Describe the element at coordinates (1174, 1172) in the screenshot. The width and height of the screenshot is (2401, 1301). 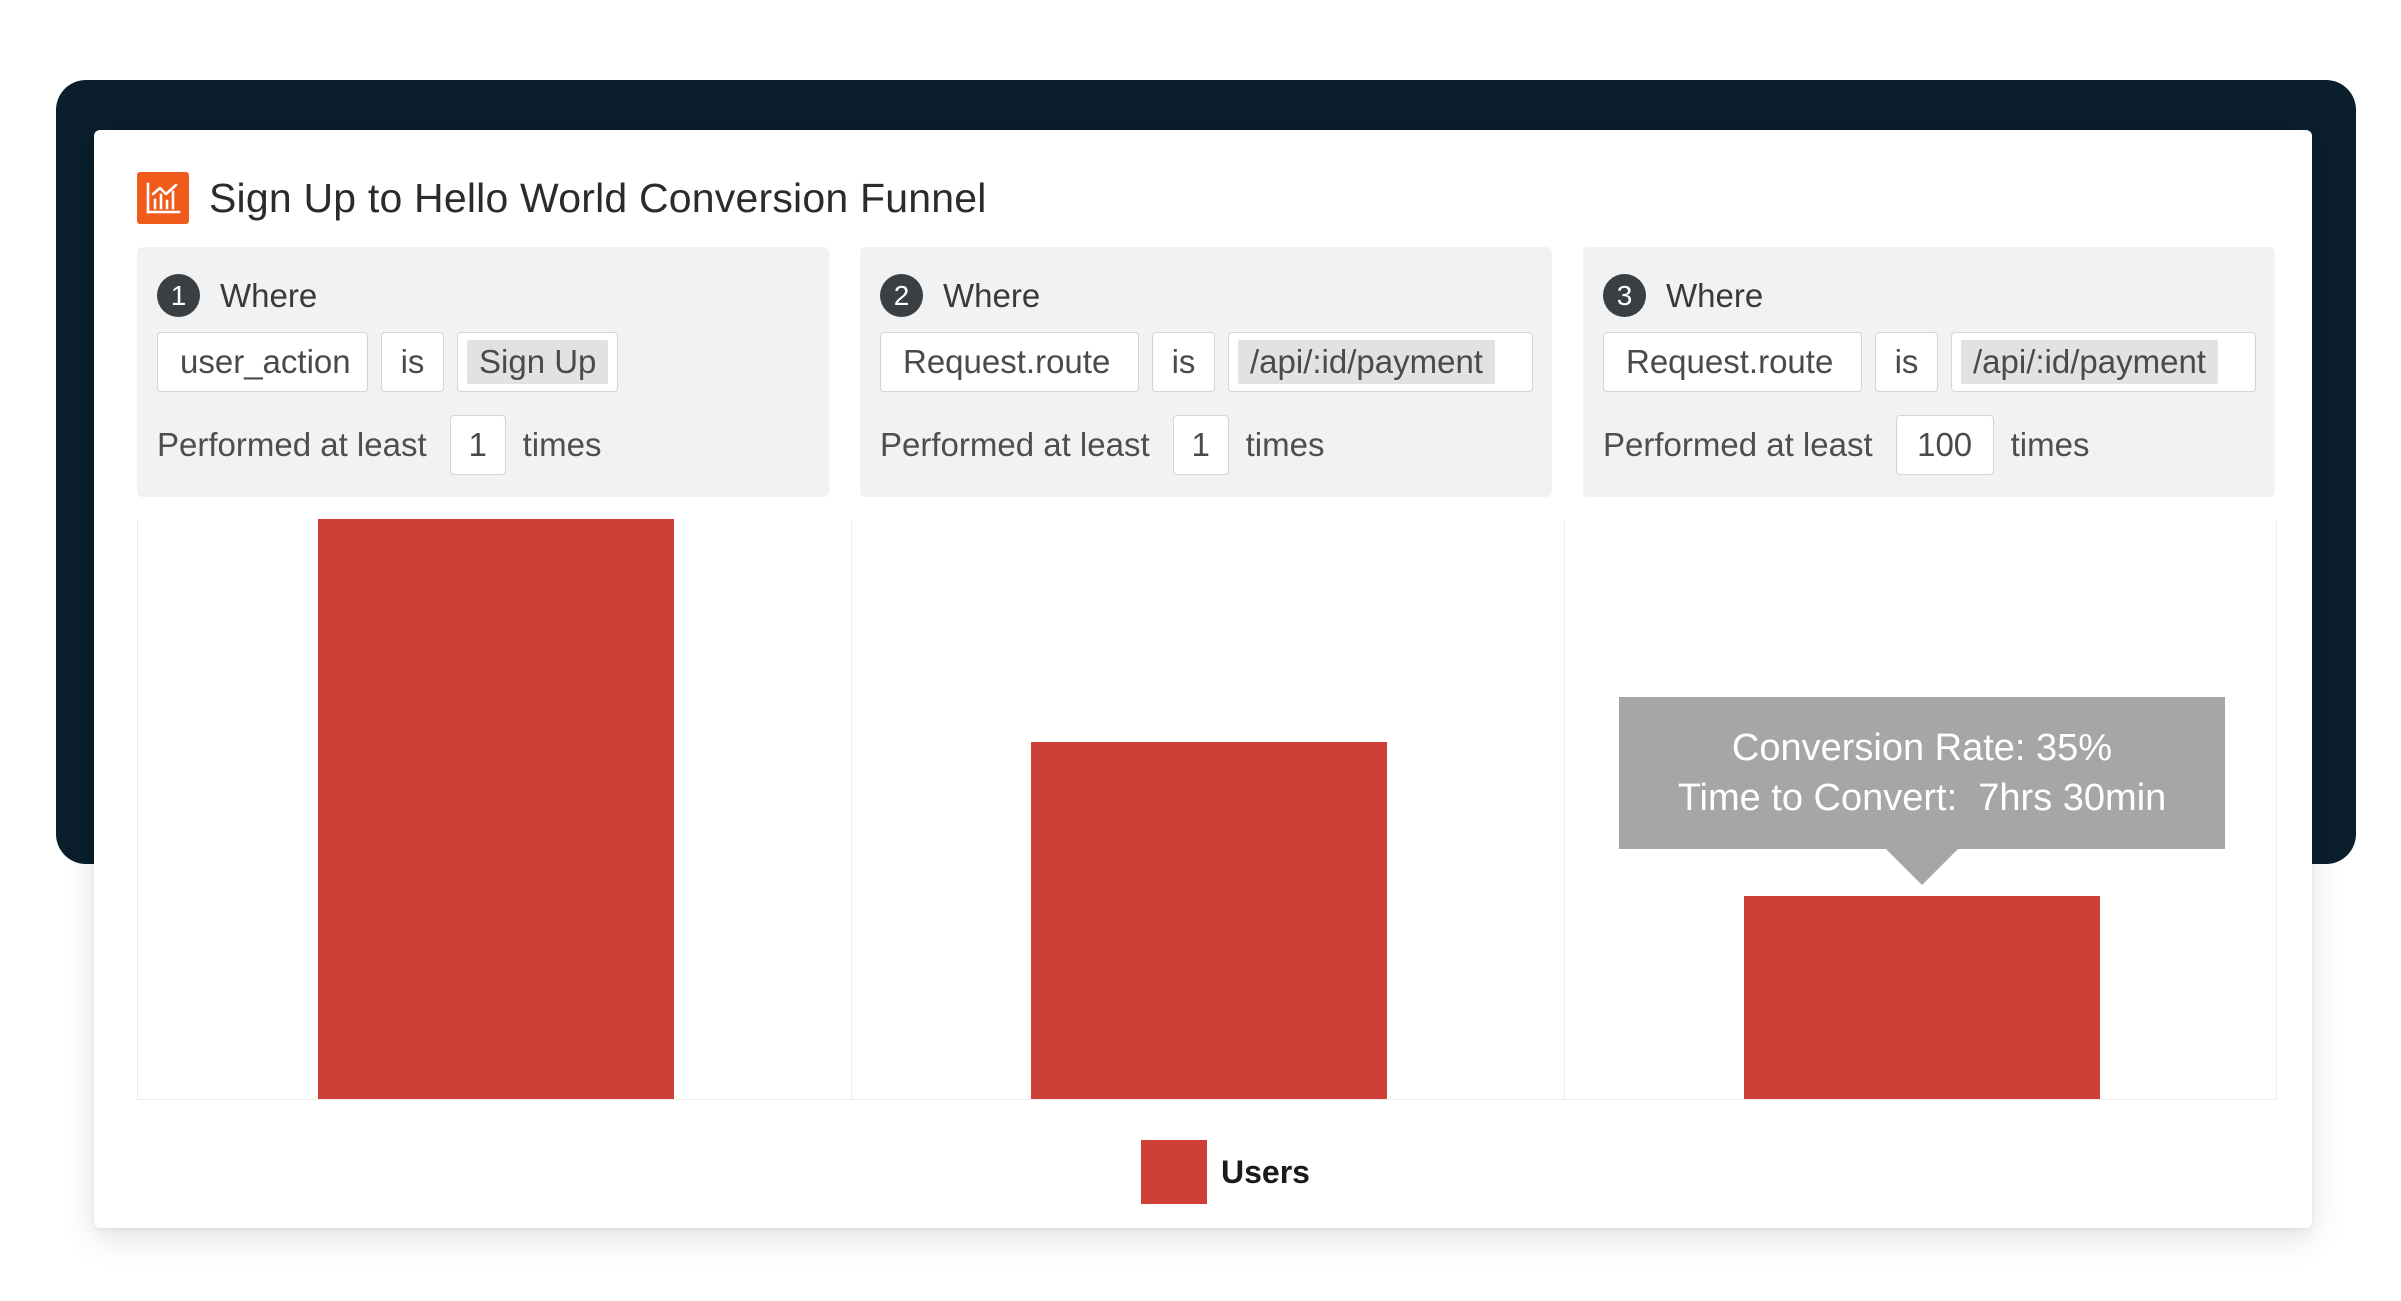
I see `legend-swatch` at that location.